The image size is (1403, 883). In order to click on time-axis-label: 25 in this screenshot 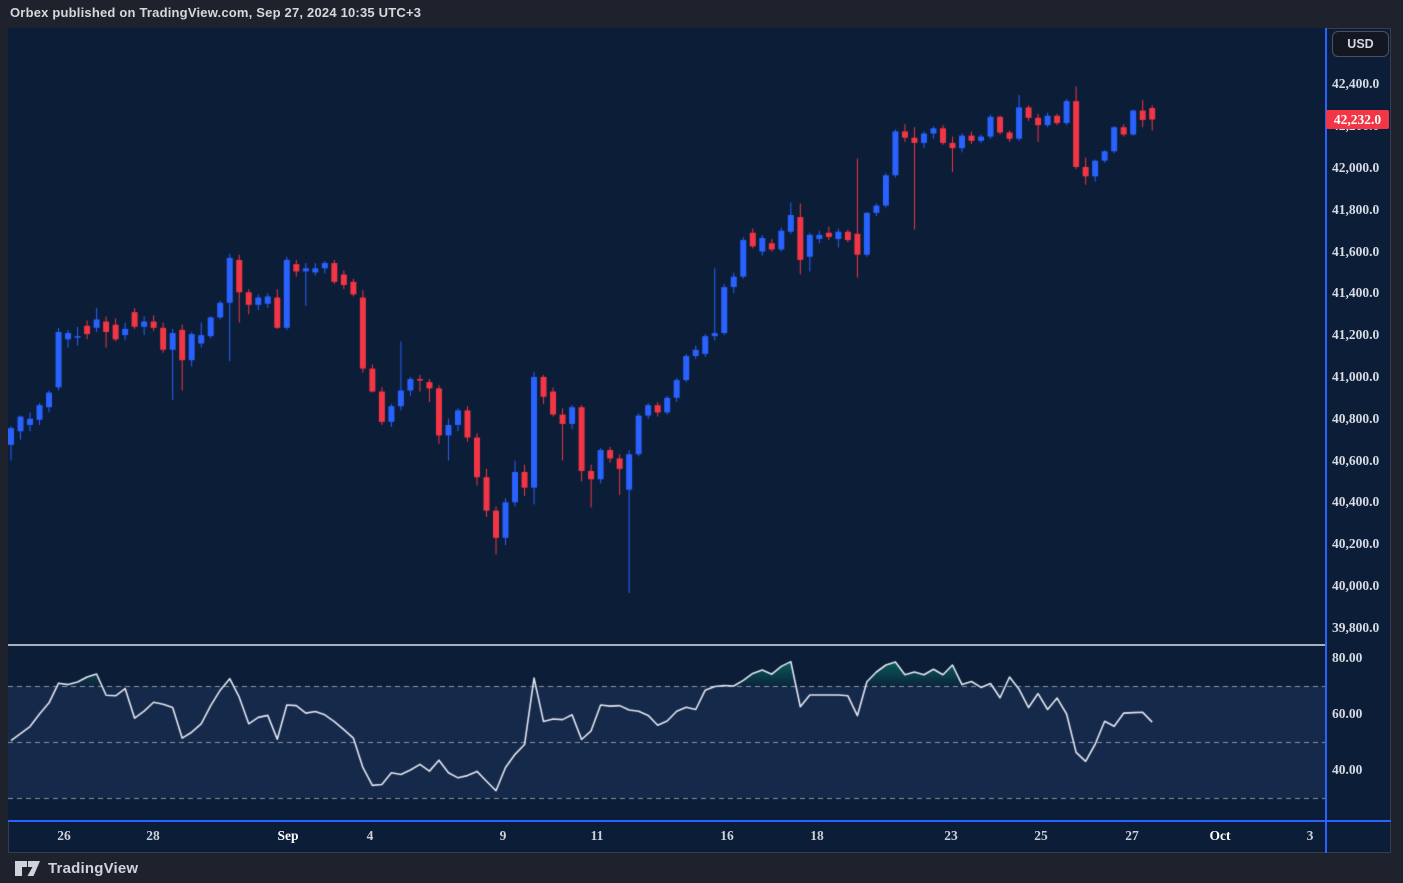, I will do `click(1041, 835)`.